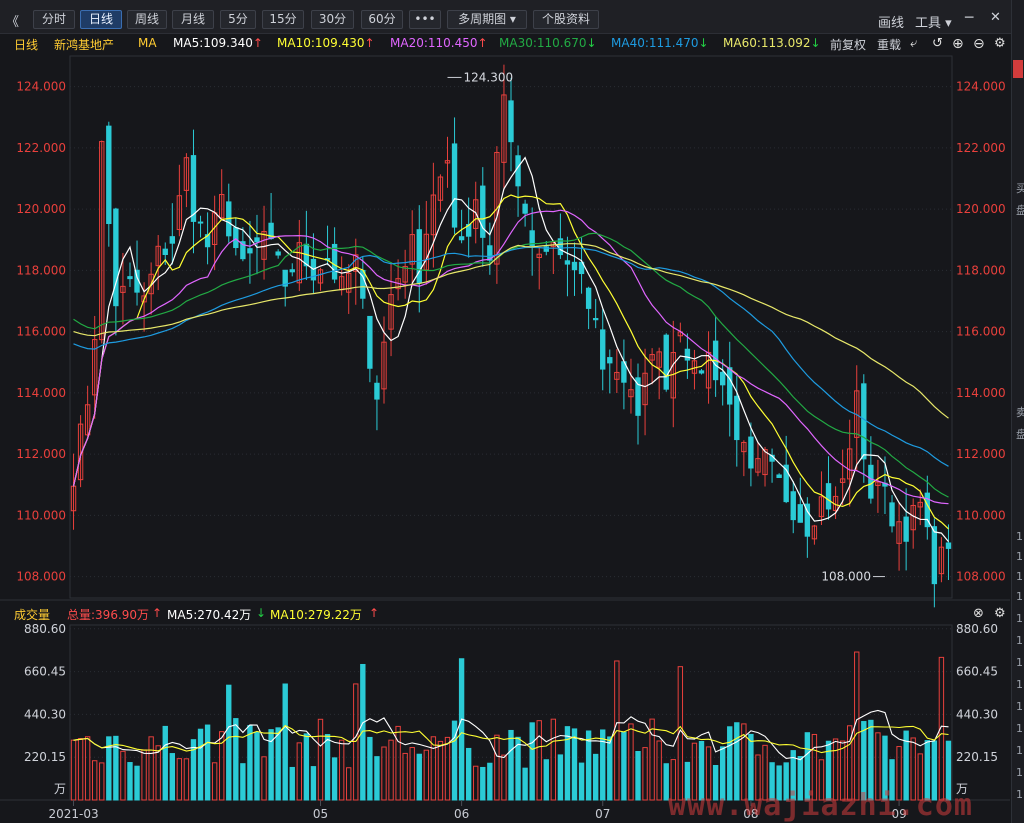 The height and width of the screenshot is (823, 1024). I want to click on close-icon: ✕, so click(995, 17).